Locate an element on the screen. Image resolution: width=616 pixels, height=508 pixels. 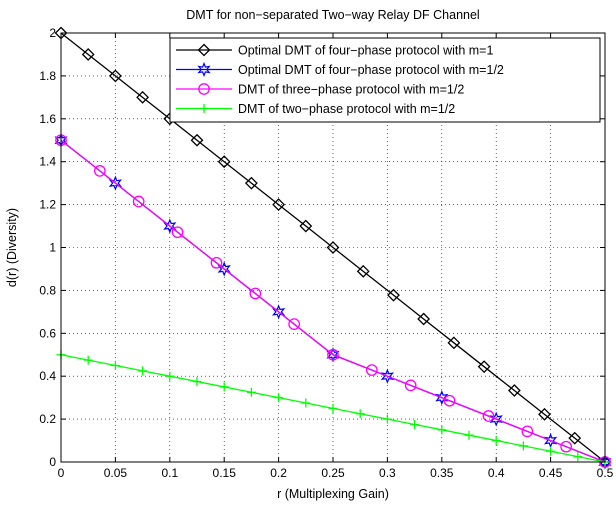
x-tick-label: 0.1 is located at coordinates (169, 473).